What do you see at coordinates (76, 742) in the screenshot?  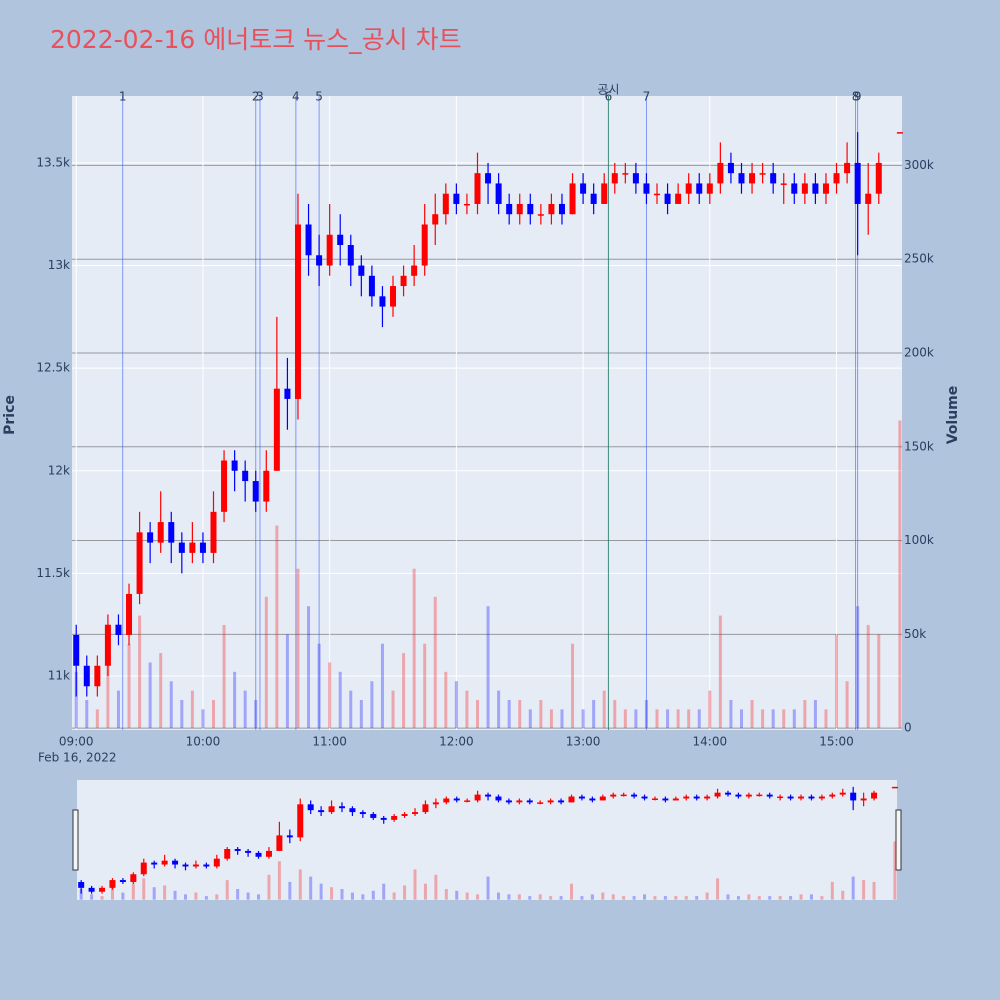 I see `x-tick-label: 09:00` at bounding box center [76, 742].